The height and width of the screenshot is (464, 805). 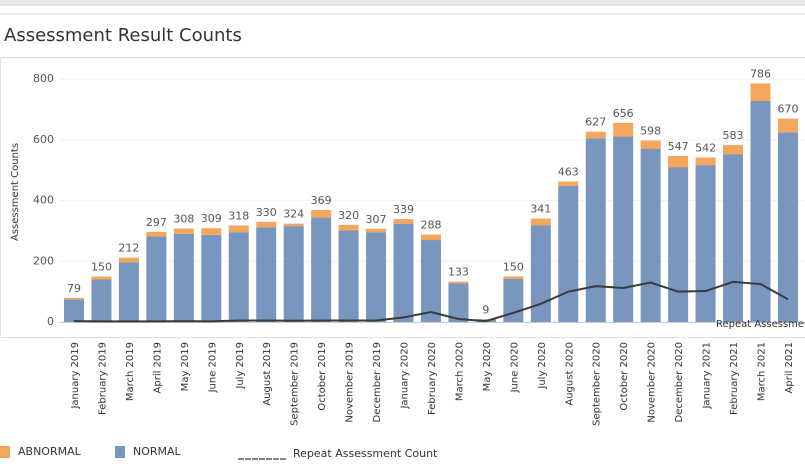 I want to click on x-tick-label: December 2020, so click(x=679, y=382).